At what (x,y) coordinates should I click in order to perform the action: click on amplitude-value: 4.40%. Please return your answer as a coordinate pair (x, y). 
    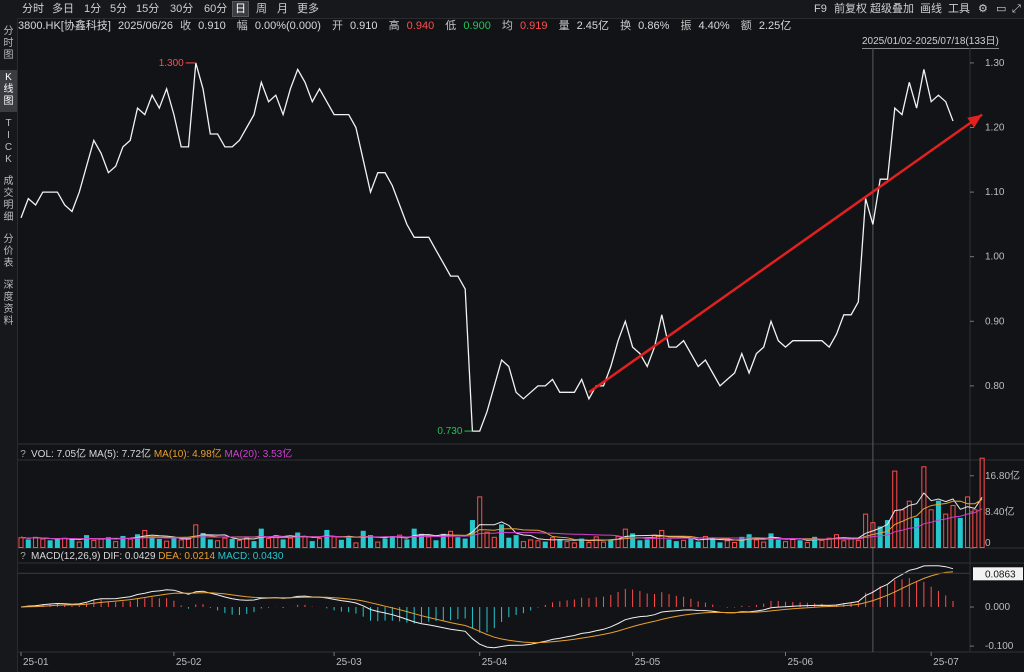
    Looking at the image, I should click on (714, 26).